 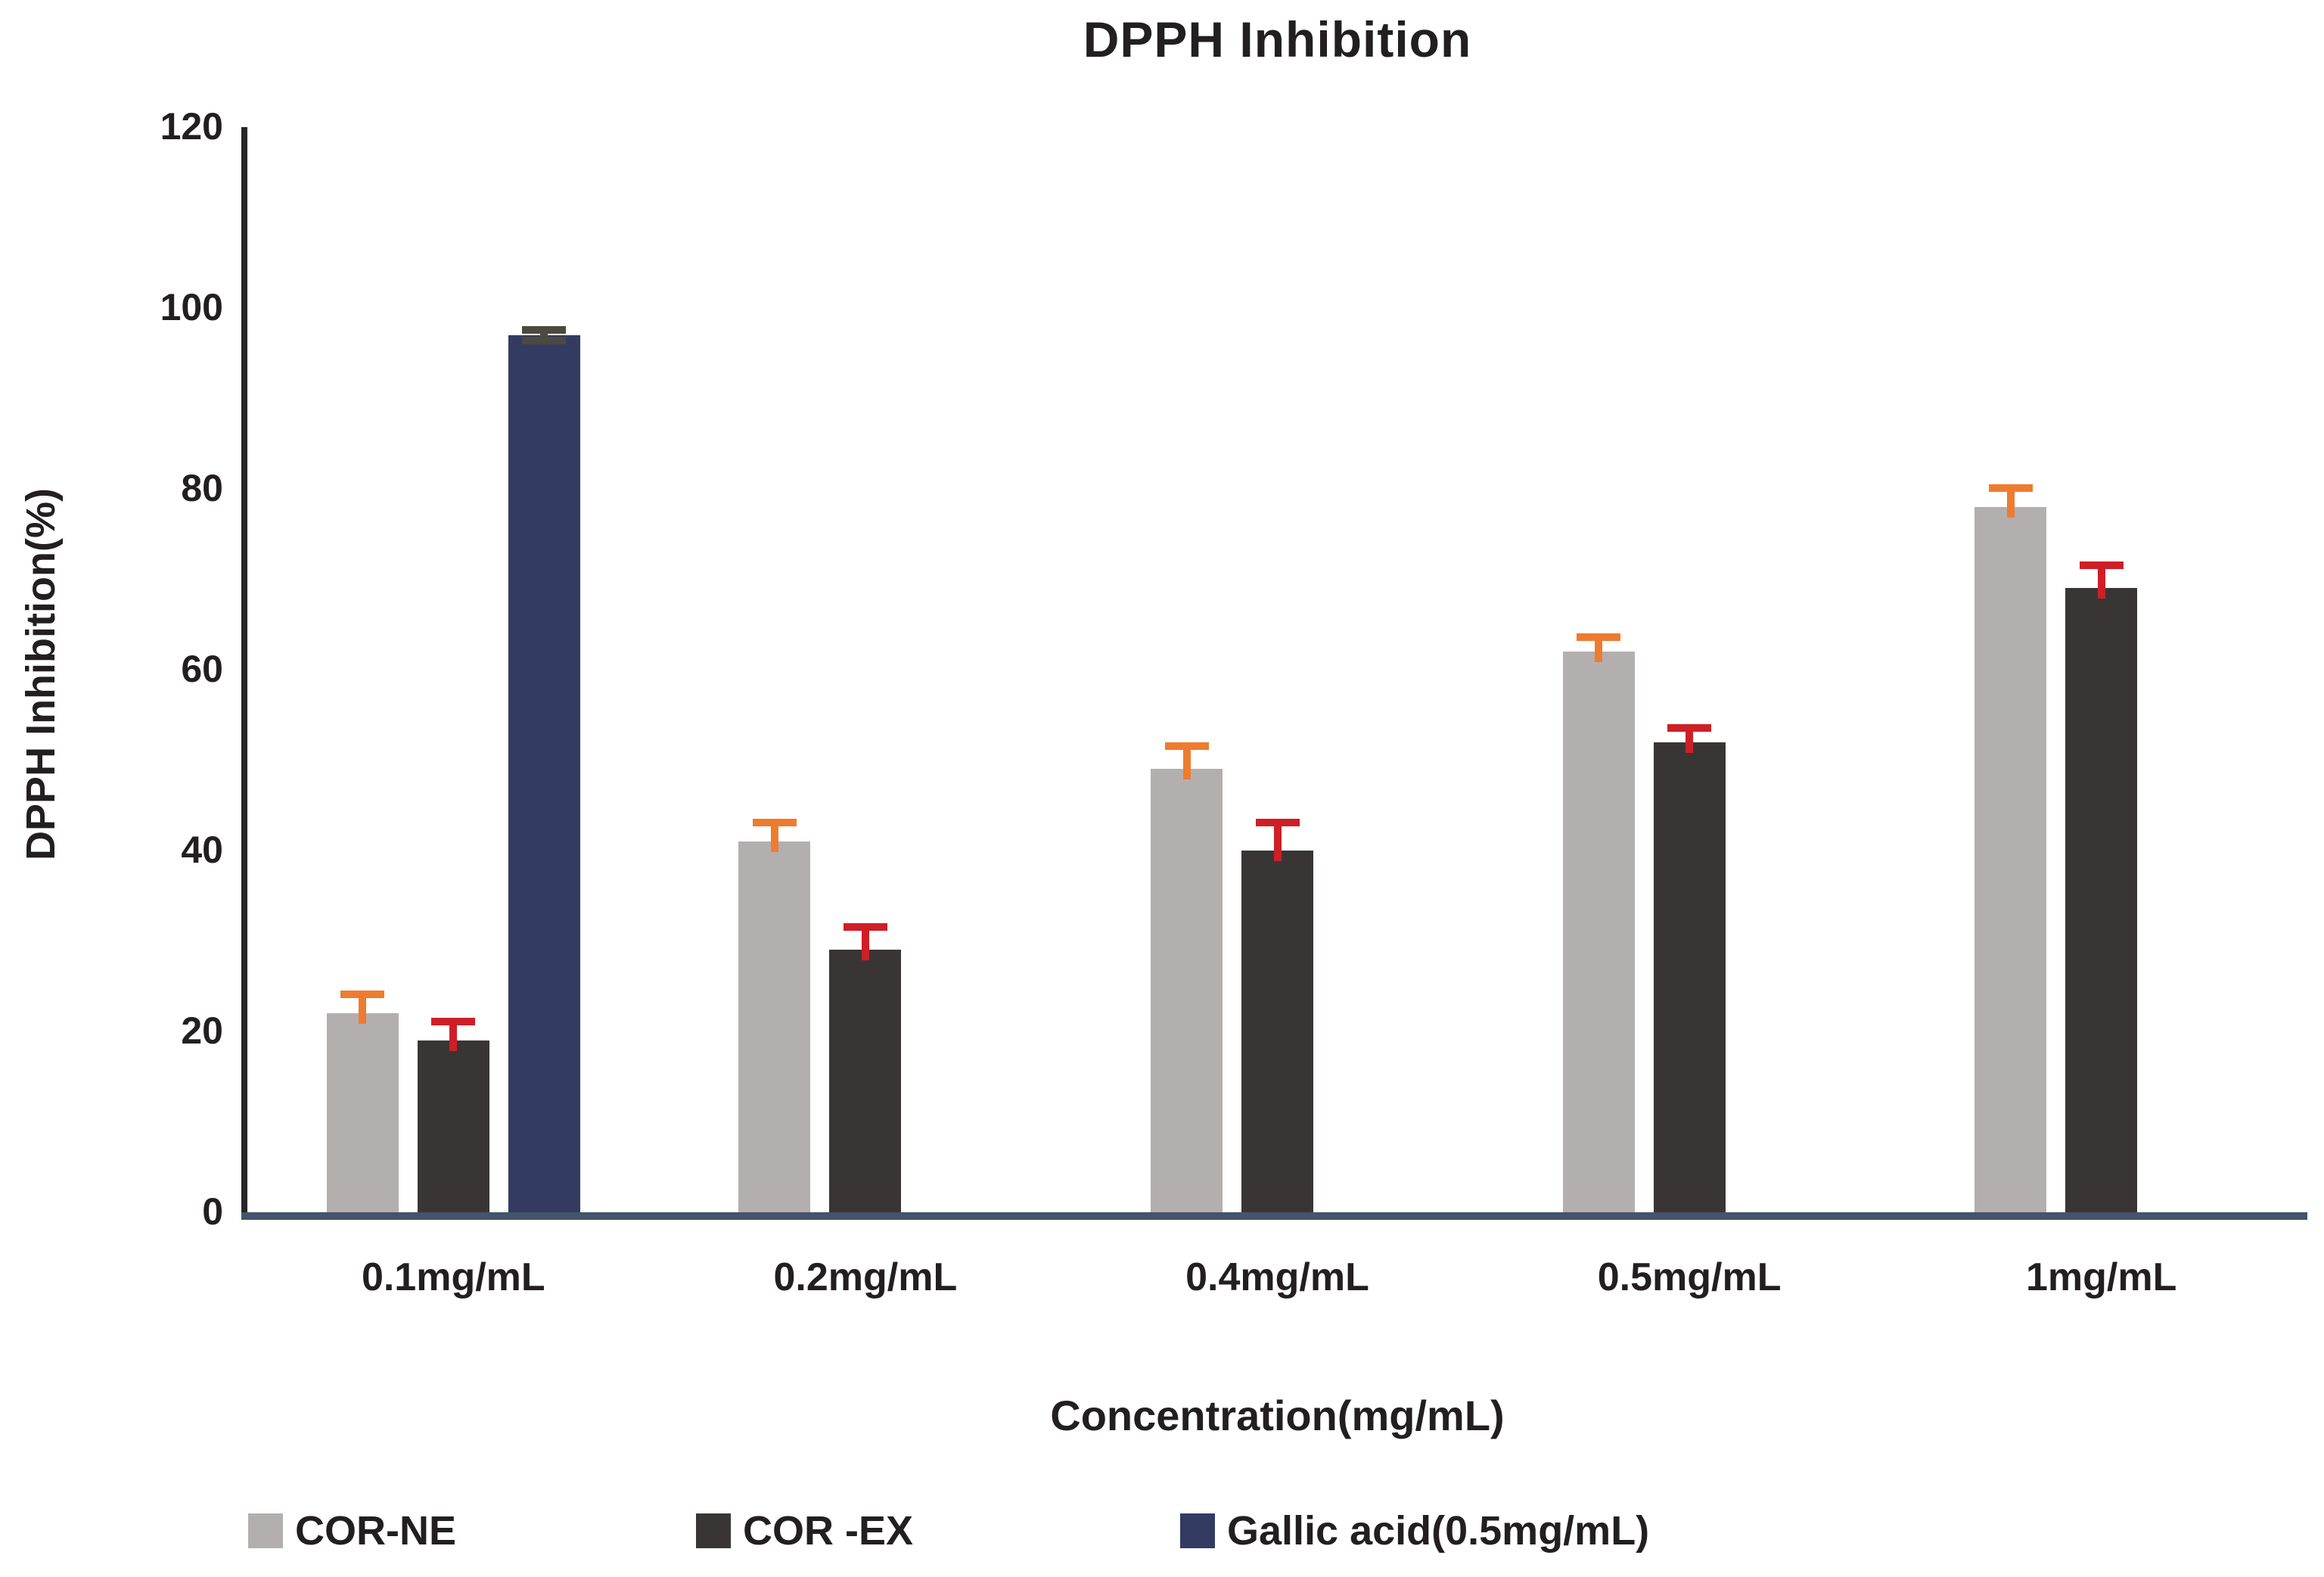 I want to click on x-category-label-0.2mg/mL: 0.2mg/mL, so click(x=865, y=1277).